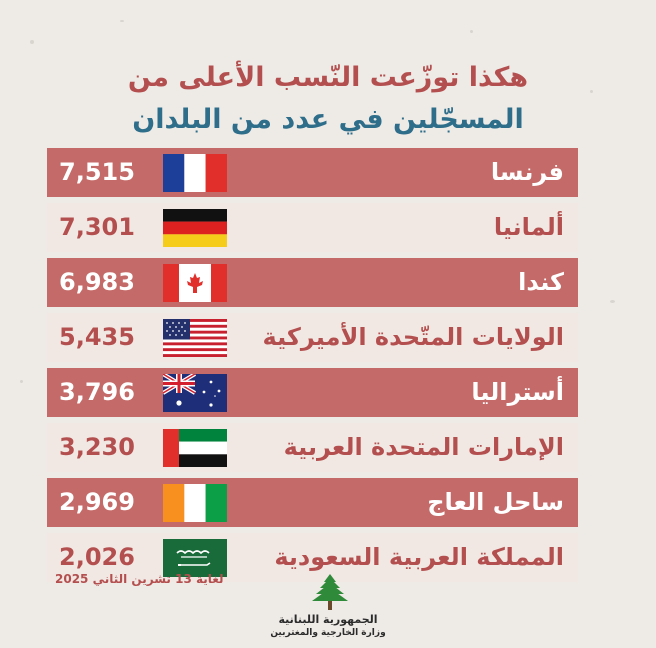  Describe the element at coordinates (527, 172) in the screenshot. I see `row-country: فرنسا` at that location.